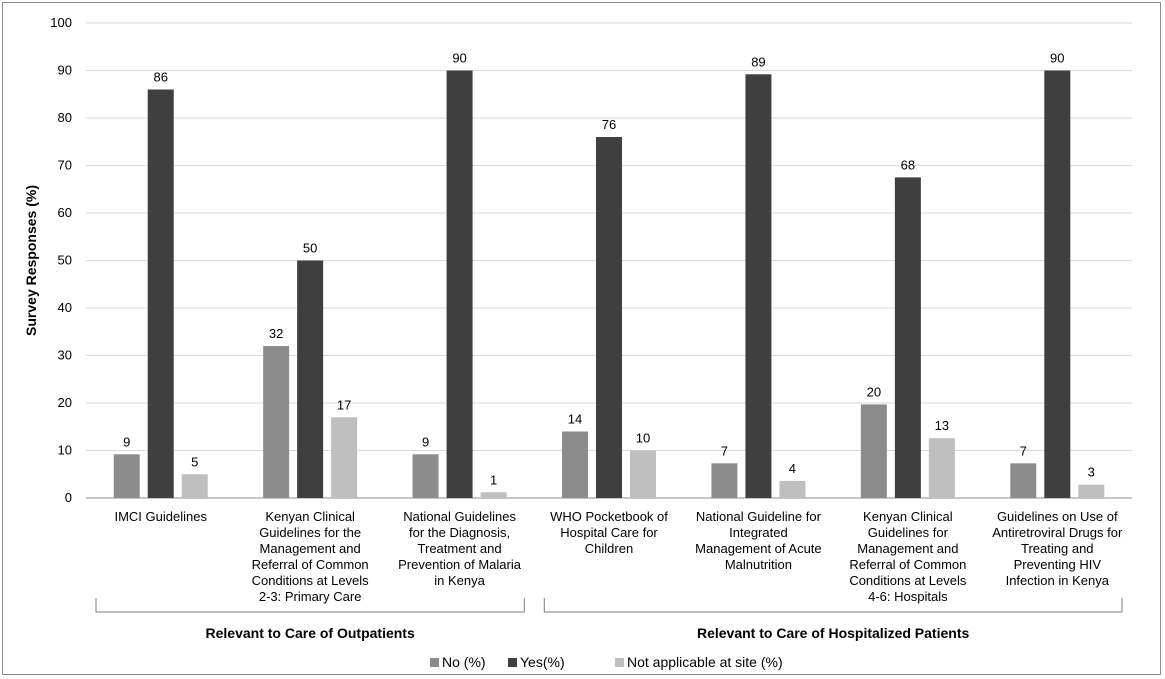 This screenshot has width=1165, height=679. I want to click on y-tick-label: 70, so click(65, 165).